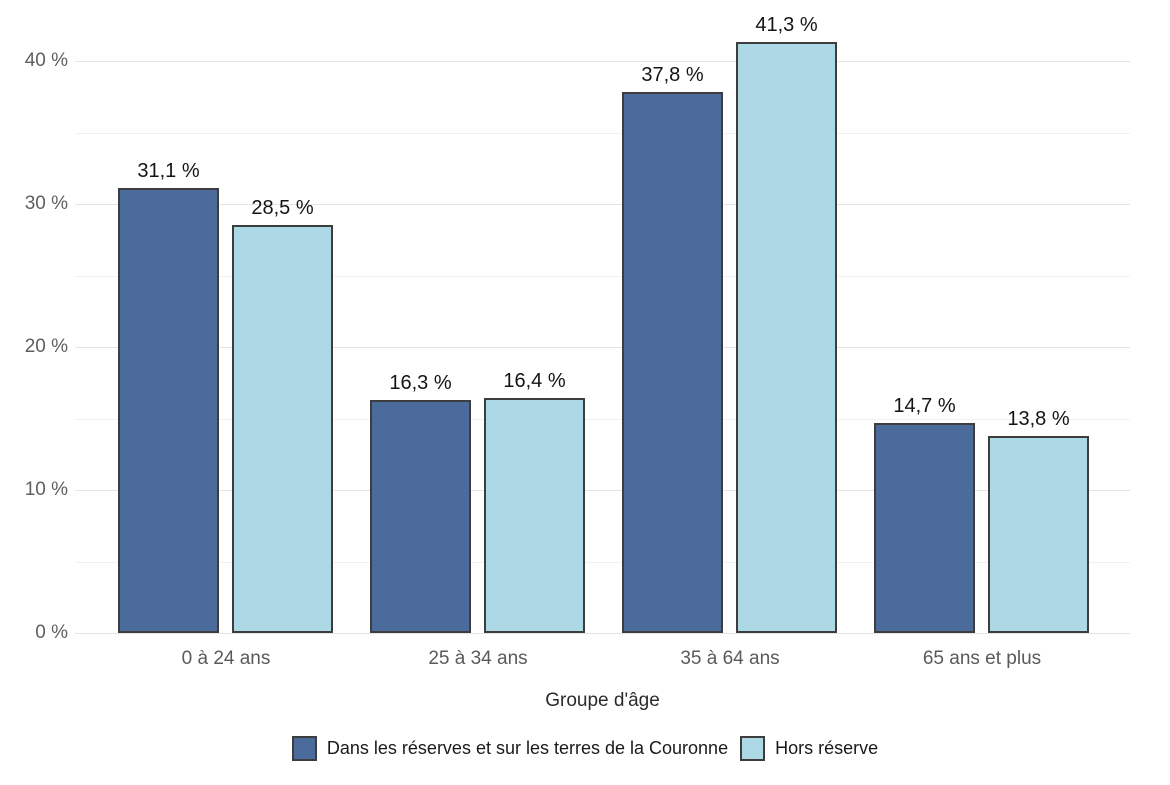 The height and width of the screenshot is (785, 1170). Describe the element at coordinates (602, 700) in the screenshot. I see `x-axis-title: Groupe d'âge` at that location.